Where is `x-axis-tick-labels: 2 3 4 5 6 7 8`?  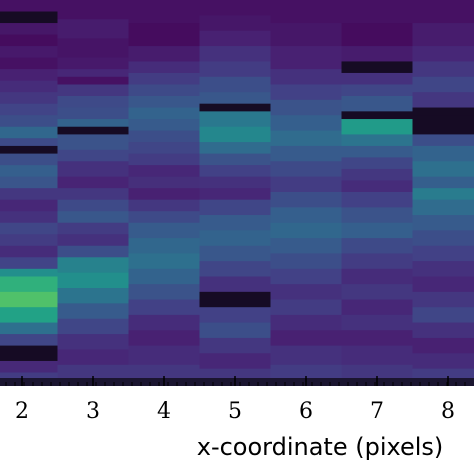
x-axis-tick-labels: 2 3 4 5 6 7 8 is located at coordinates (235, 411).